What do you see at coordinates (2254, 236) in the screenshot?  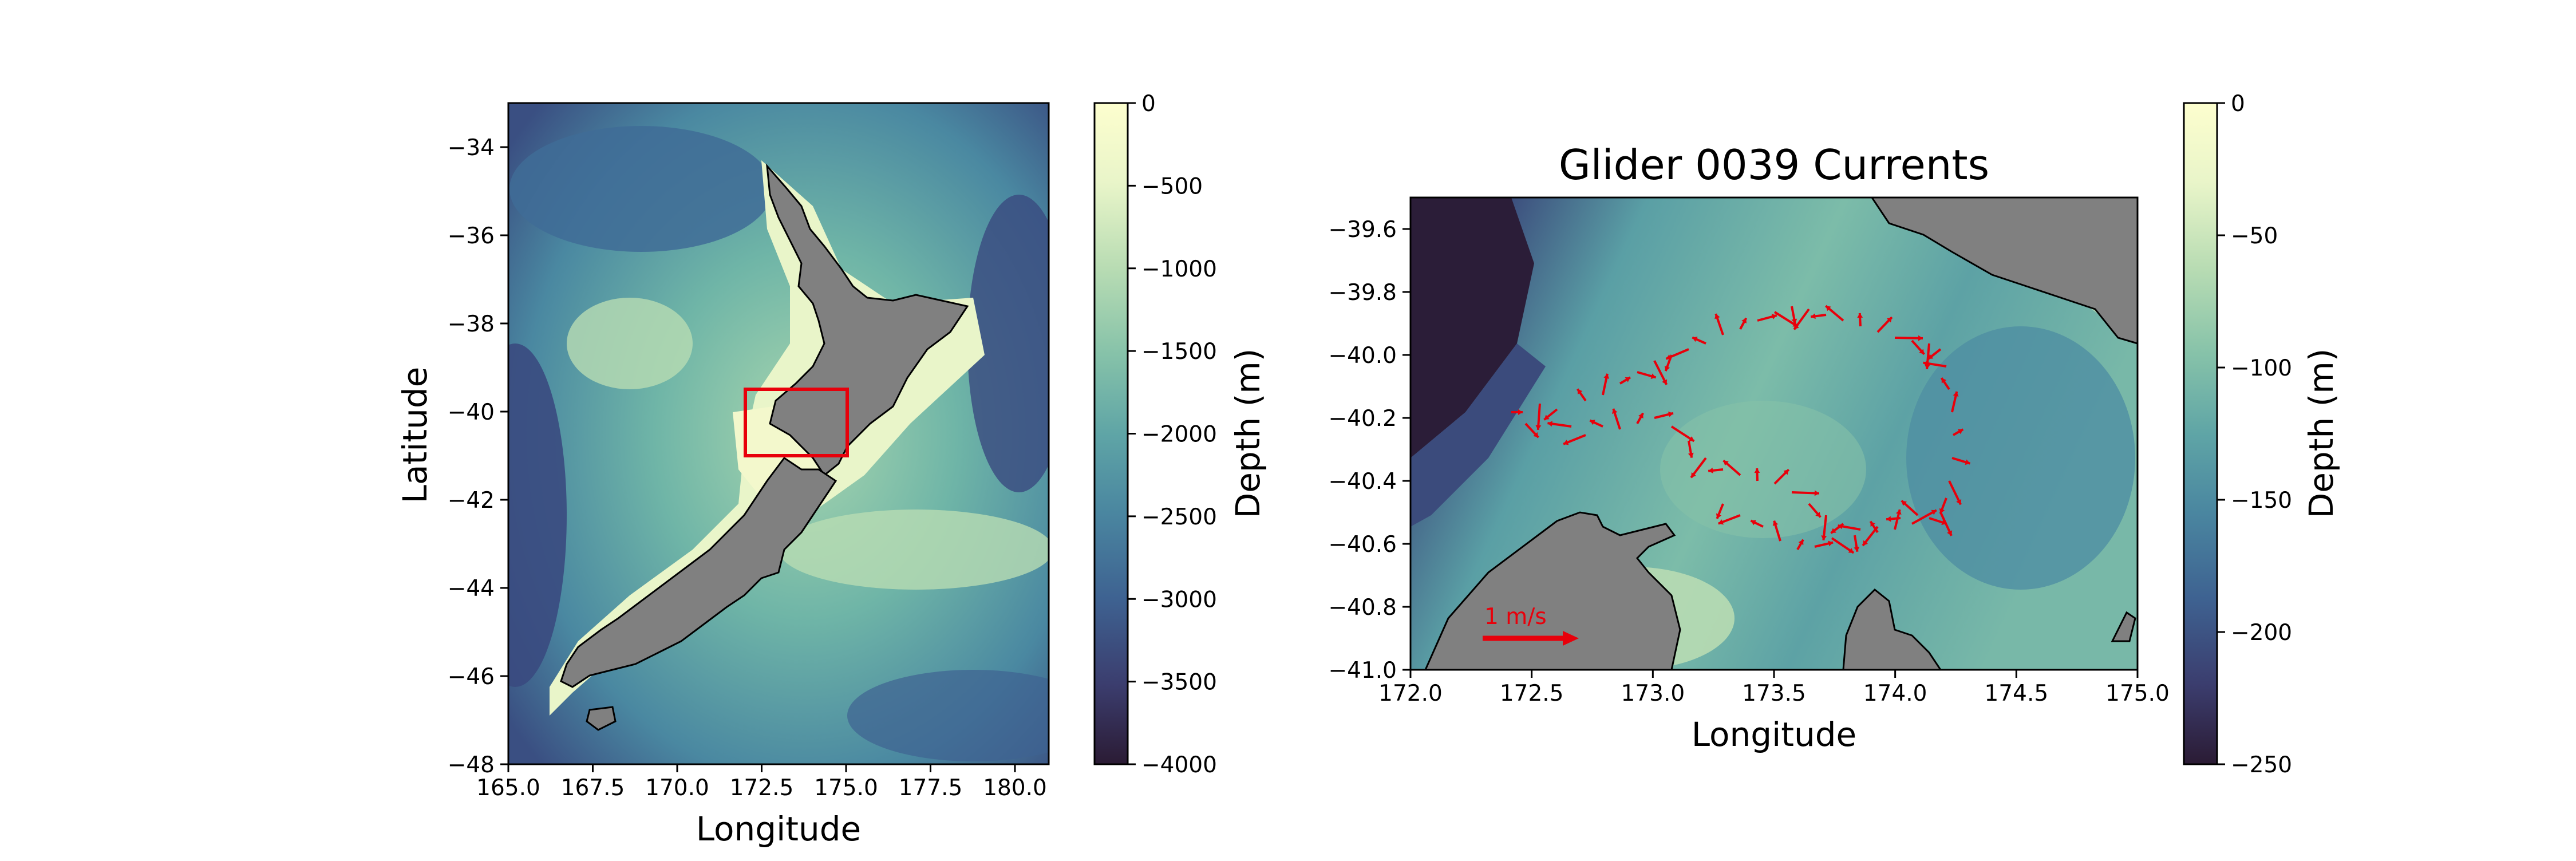 I see `right-cb-tick-label: −50` at bounding box center [2254, 236].